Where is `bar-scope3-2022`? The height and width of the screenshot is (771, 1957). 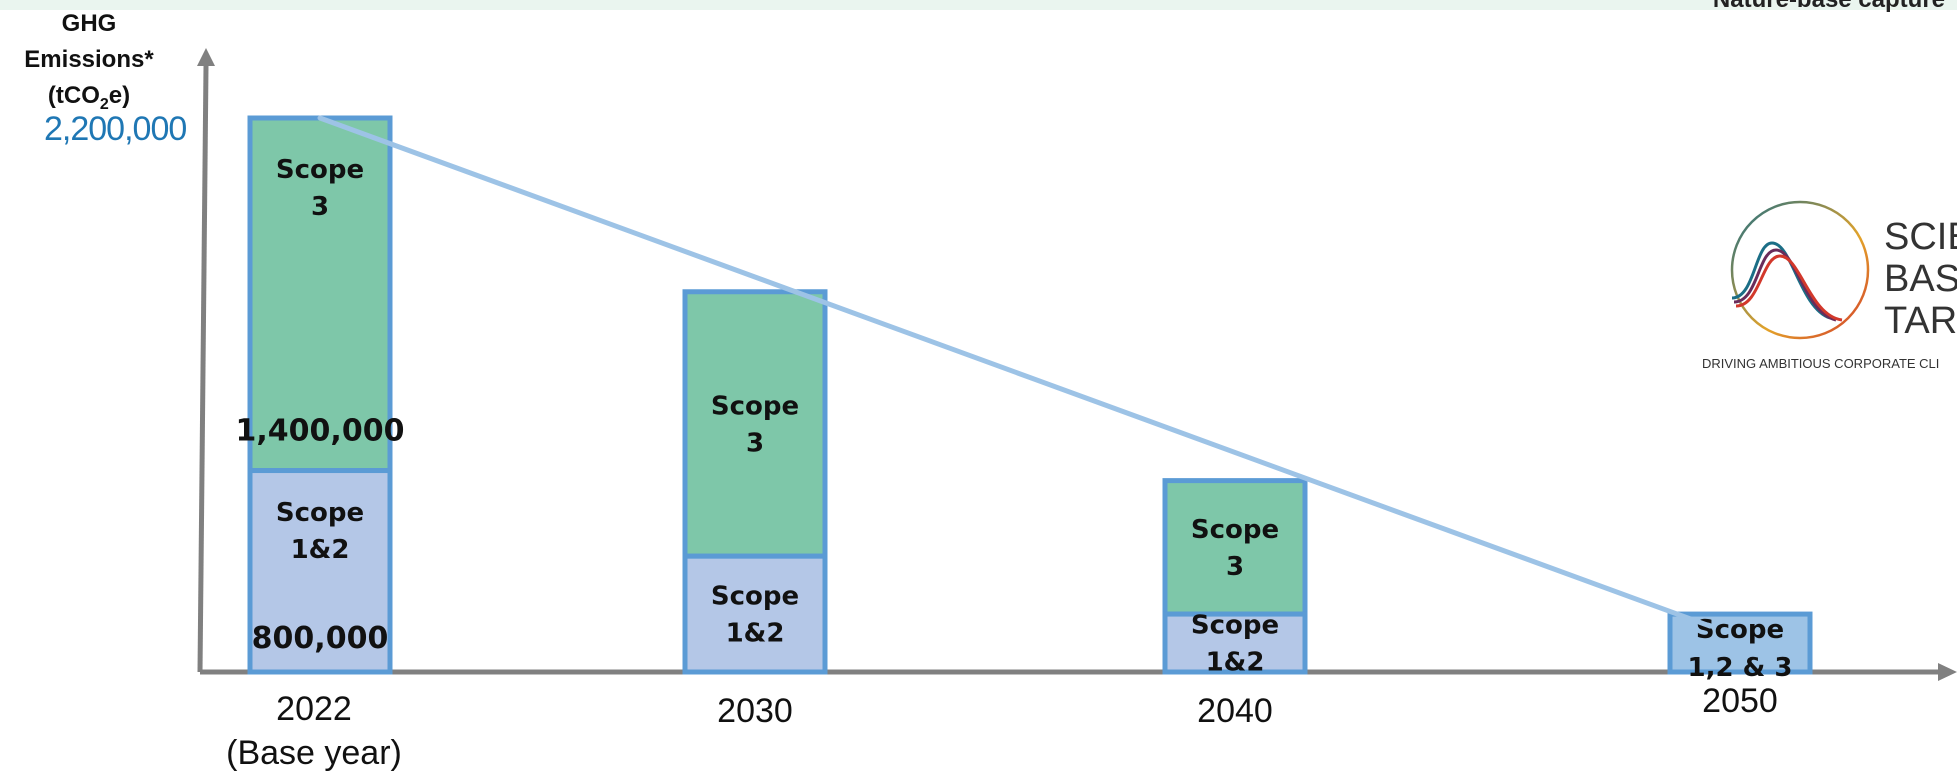
bar-scope3-2022 is located at coordinates (320, 294).